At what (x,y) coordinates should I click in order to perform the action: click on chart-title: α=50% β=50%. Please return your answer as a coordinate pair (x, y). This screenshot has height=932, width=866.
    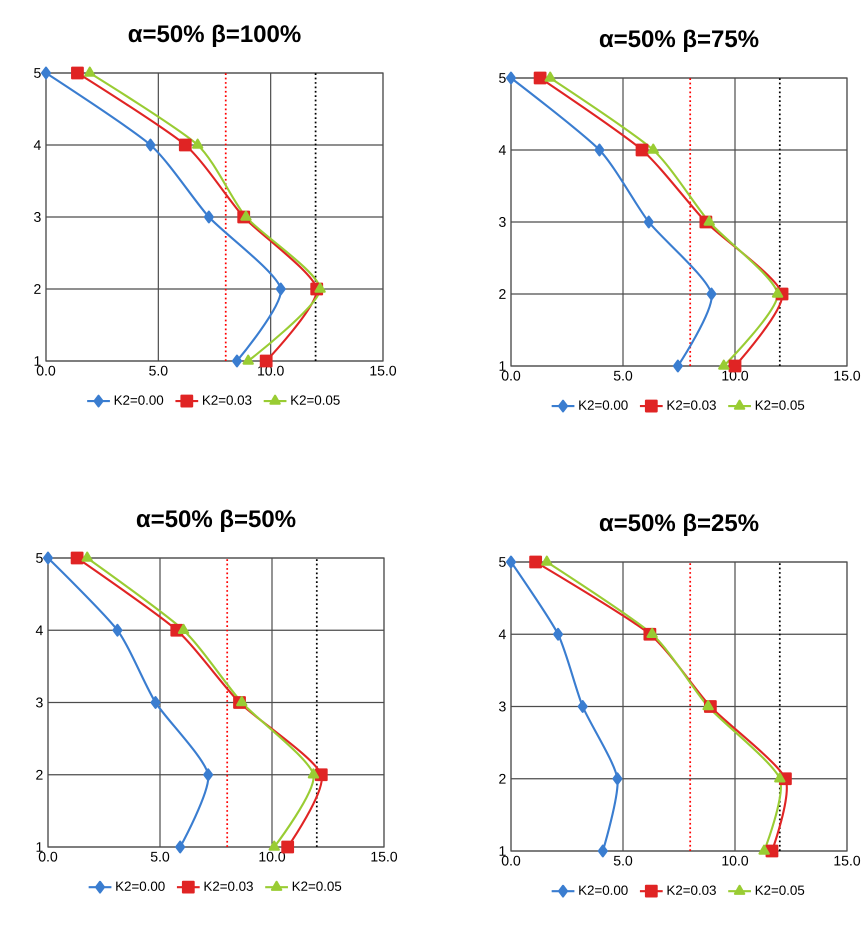
    Looking at the image, I should click on (216, 521).